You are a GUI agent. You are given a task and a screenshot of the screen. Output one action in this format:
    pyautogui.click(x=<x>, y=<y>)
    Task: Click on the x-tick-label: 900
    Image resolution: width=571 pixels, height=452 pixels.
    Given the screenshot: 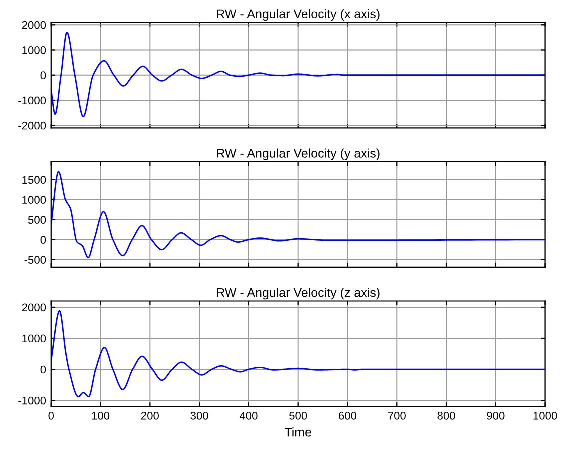 What is the action you would take?
    pyautogui.click(x=496, y=416)
    